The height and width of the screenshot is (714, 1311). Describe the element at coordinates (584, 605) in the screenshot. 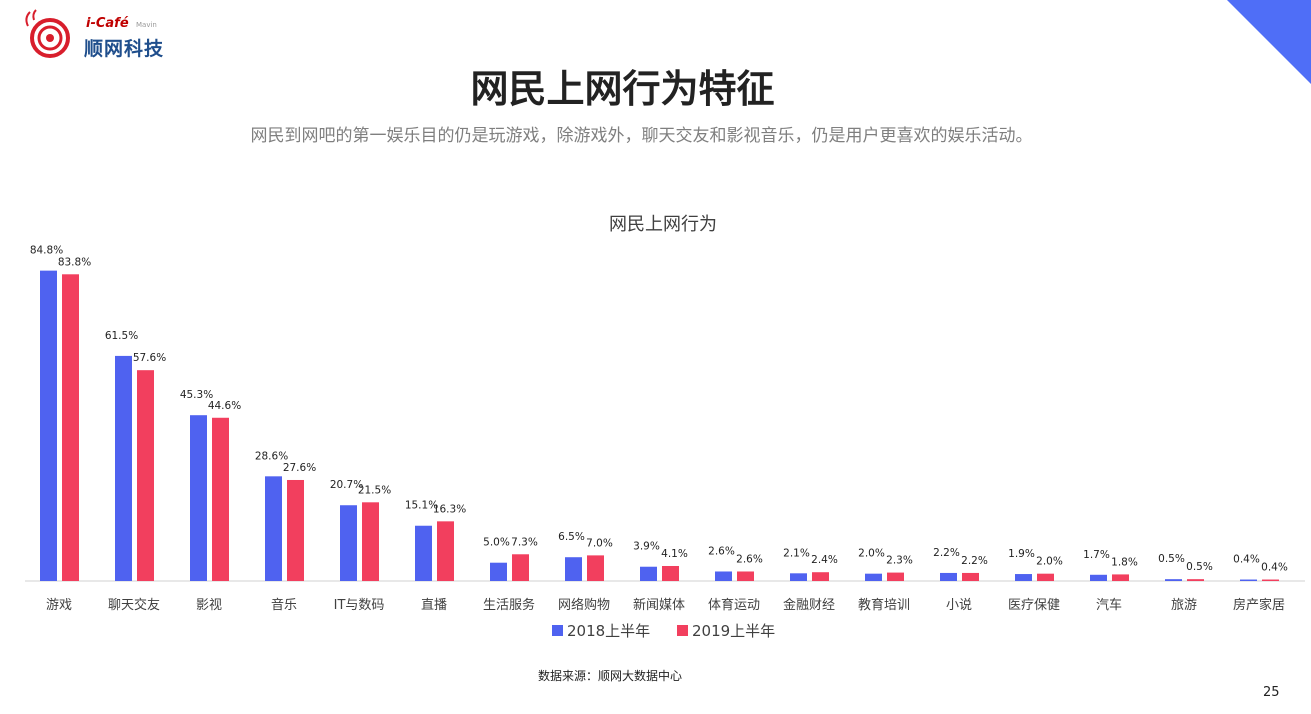

I see `category-label: 网络购物` at that location.